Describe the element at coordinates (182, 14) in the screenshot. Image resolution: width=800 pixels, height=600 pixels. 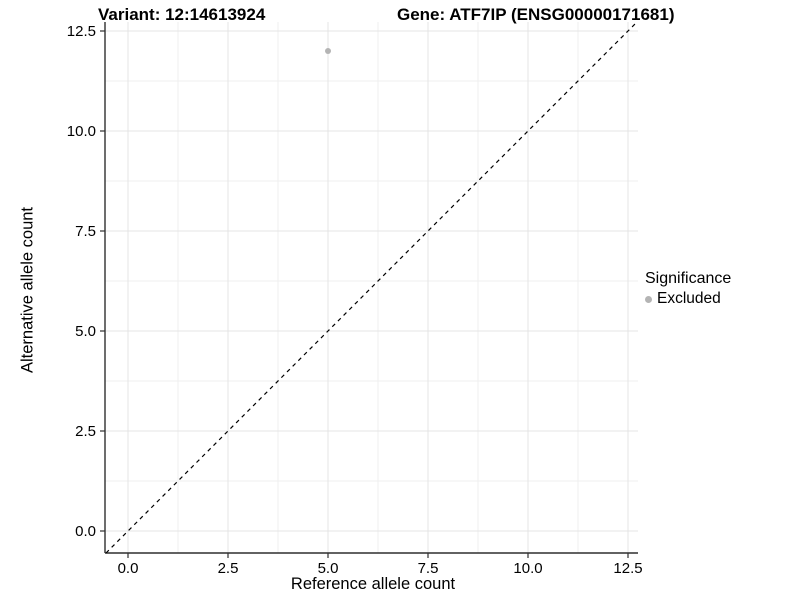
I see `variant-title: Variant: 12:14613924` at that location.